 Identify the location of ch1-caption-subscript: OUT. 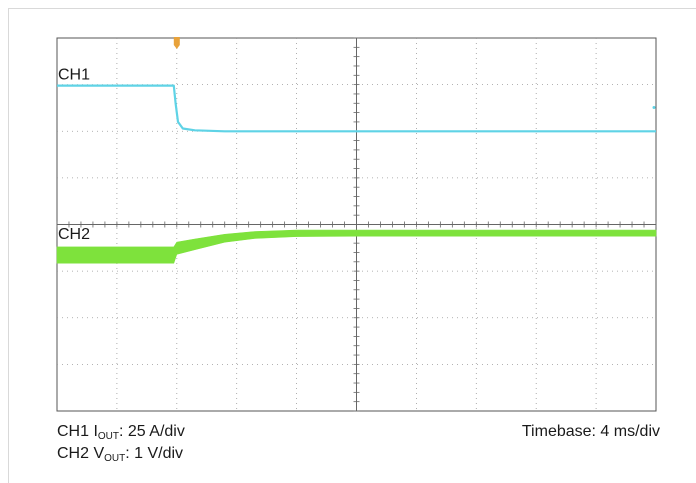
(108, 436).